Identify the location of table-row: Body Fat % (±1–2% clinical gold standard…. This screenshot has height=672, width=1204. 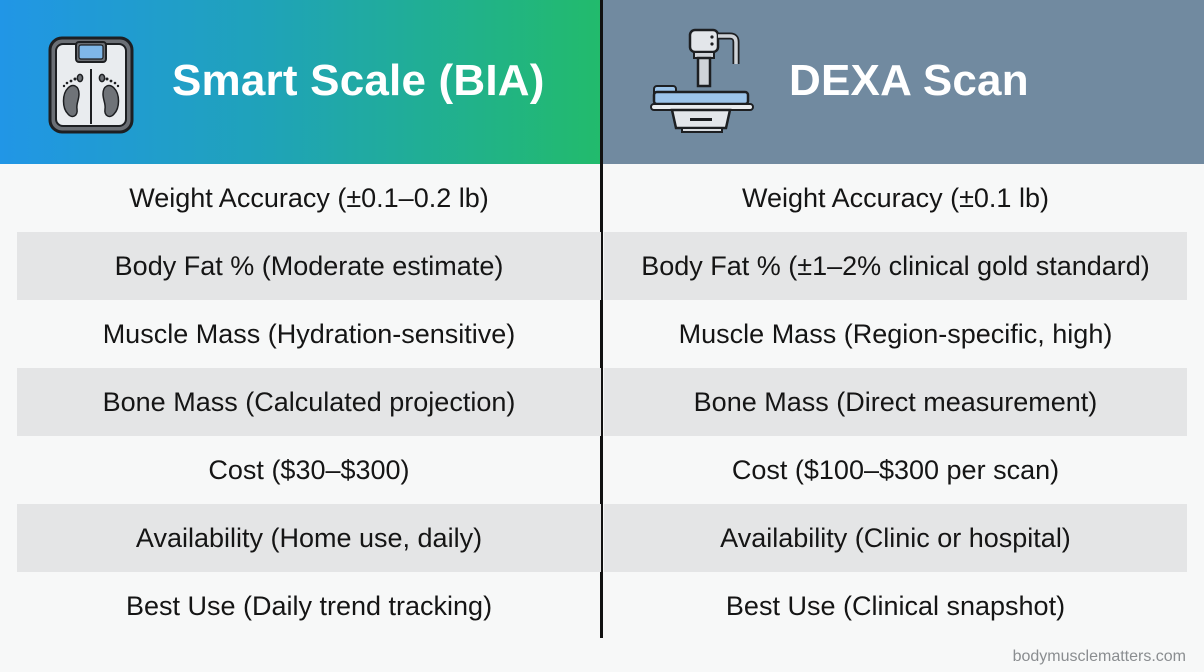
(895, 266).